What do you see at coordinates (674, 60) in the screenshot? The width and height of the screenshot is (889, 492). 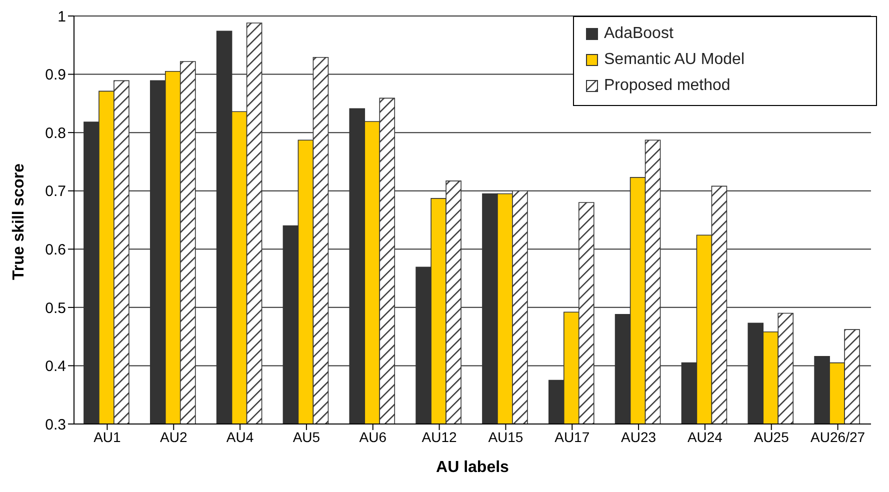 I see `legend-label: Semantic AU Model` at bounding box center [674, 60].